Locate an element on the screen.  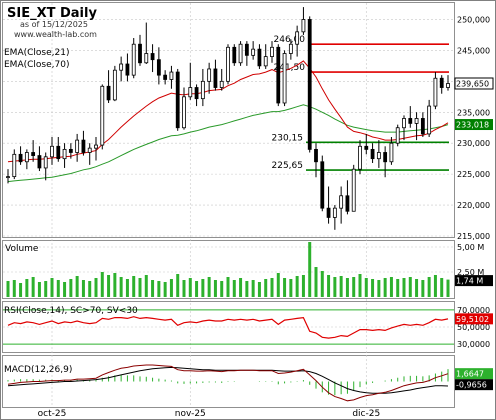
x-axis-label: nov-25 is located at coordinates (190, 414).